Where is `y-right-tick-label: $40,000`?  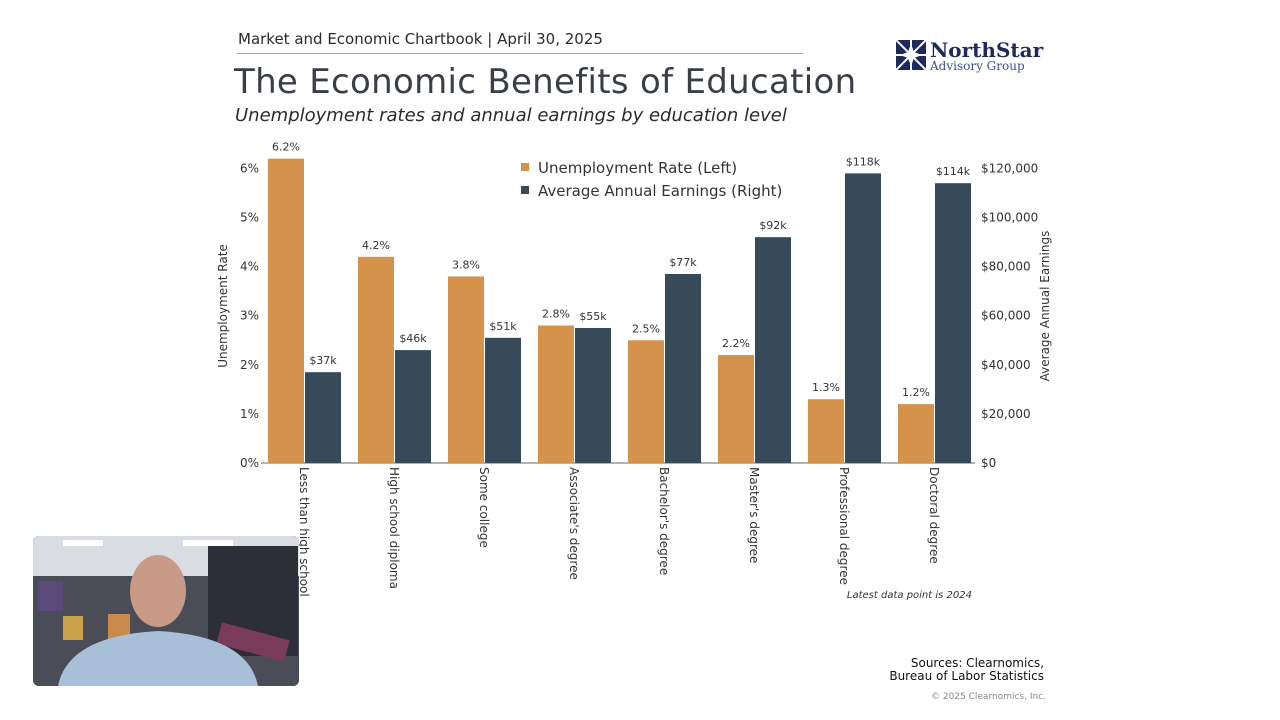 y-right-tick-label: $40,000 is located at coordinates (1006, 365).